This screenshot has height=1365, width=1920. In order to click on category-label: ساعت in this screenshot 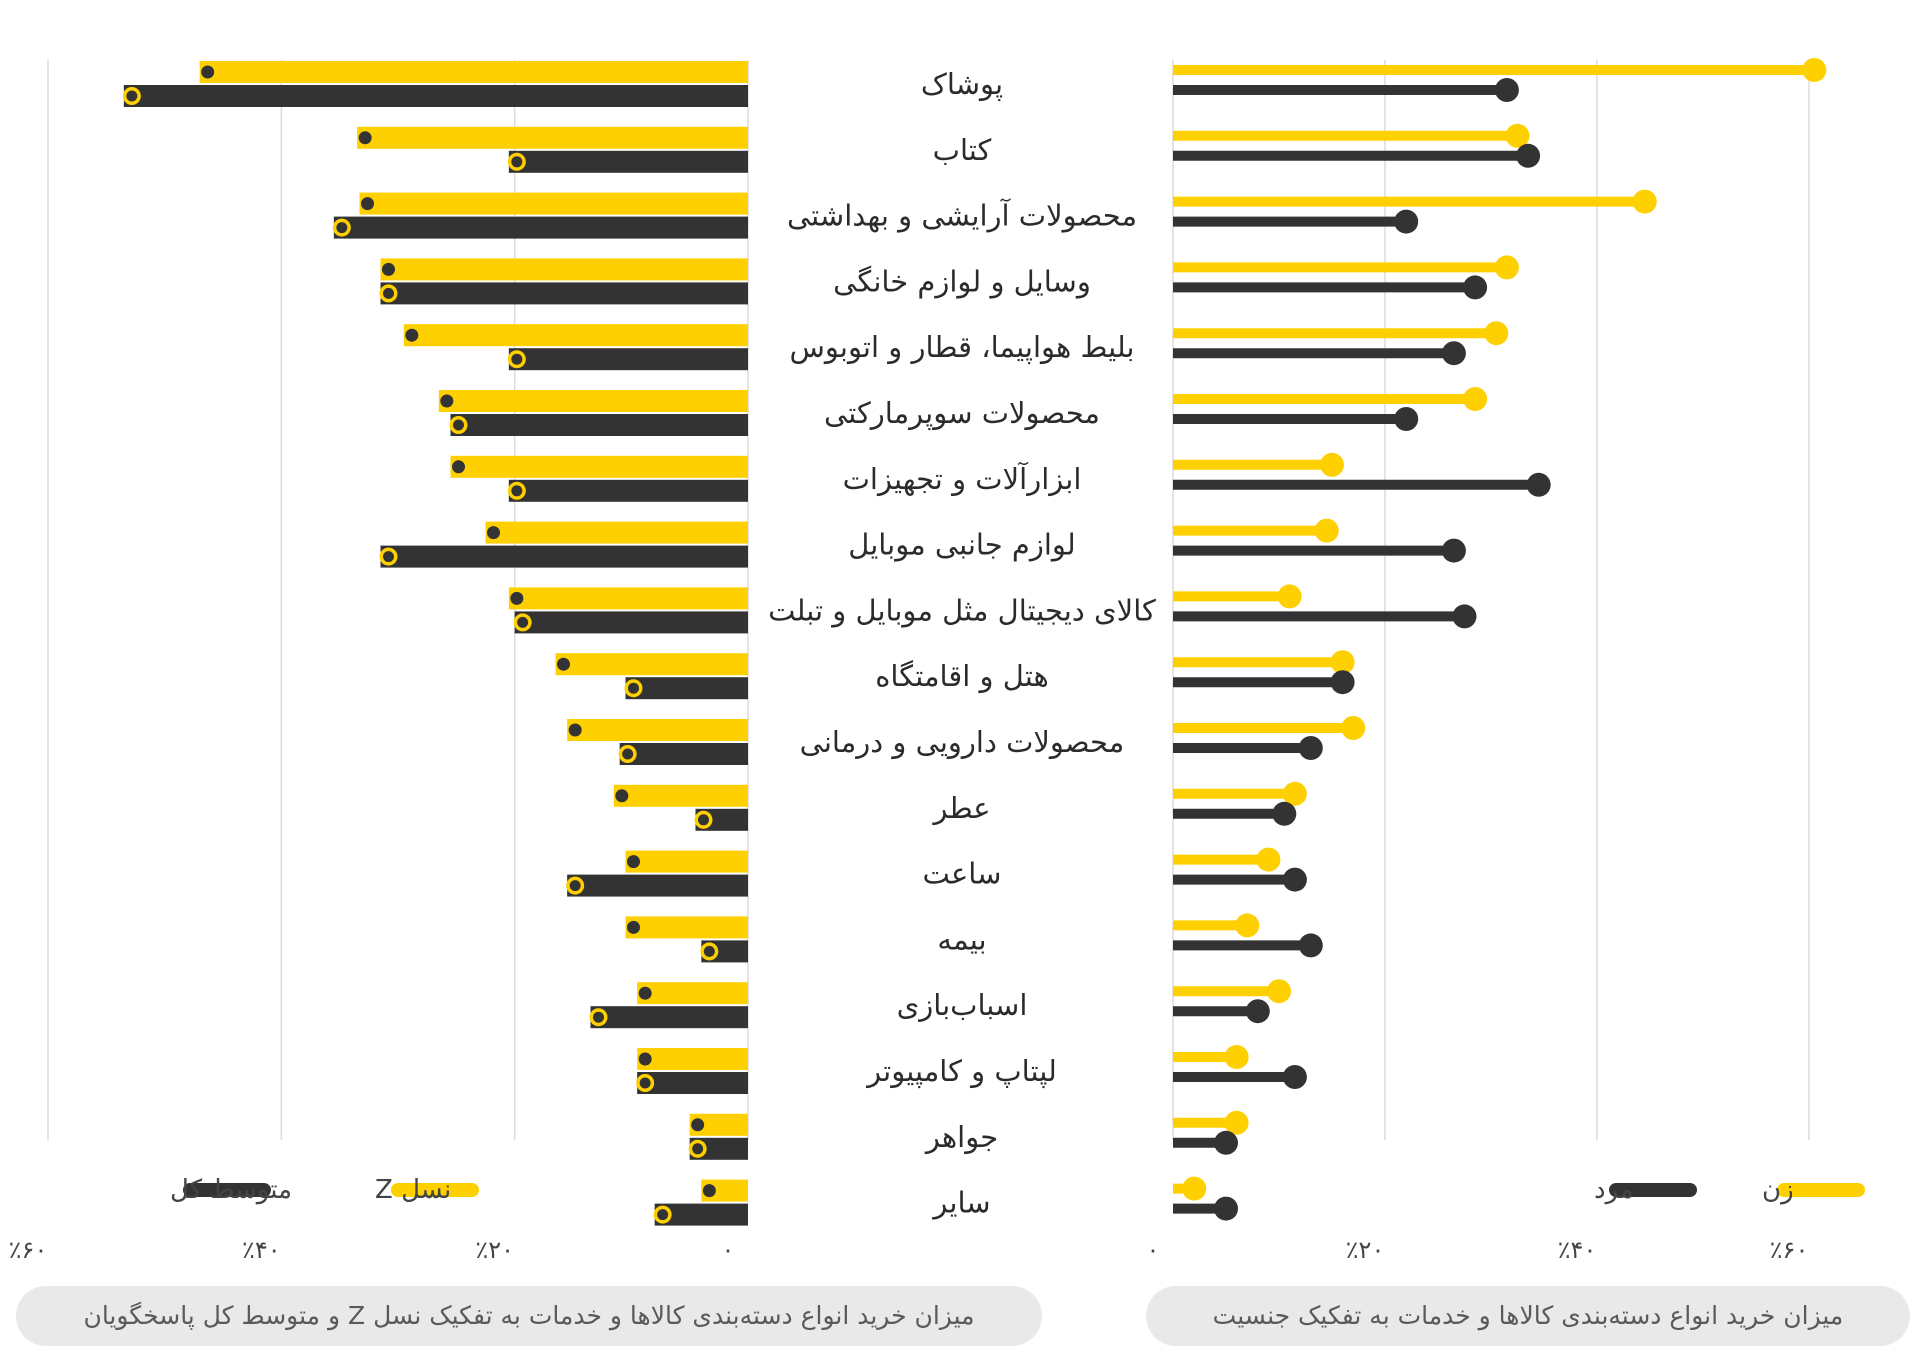, I will do `click(962, 874)`.